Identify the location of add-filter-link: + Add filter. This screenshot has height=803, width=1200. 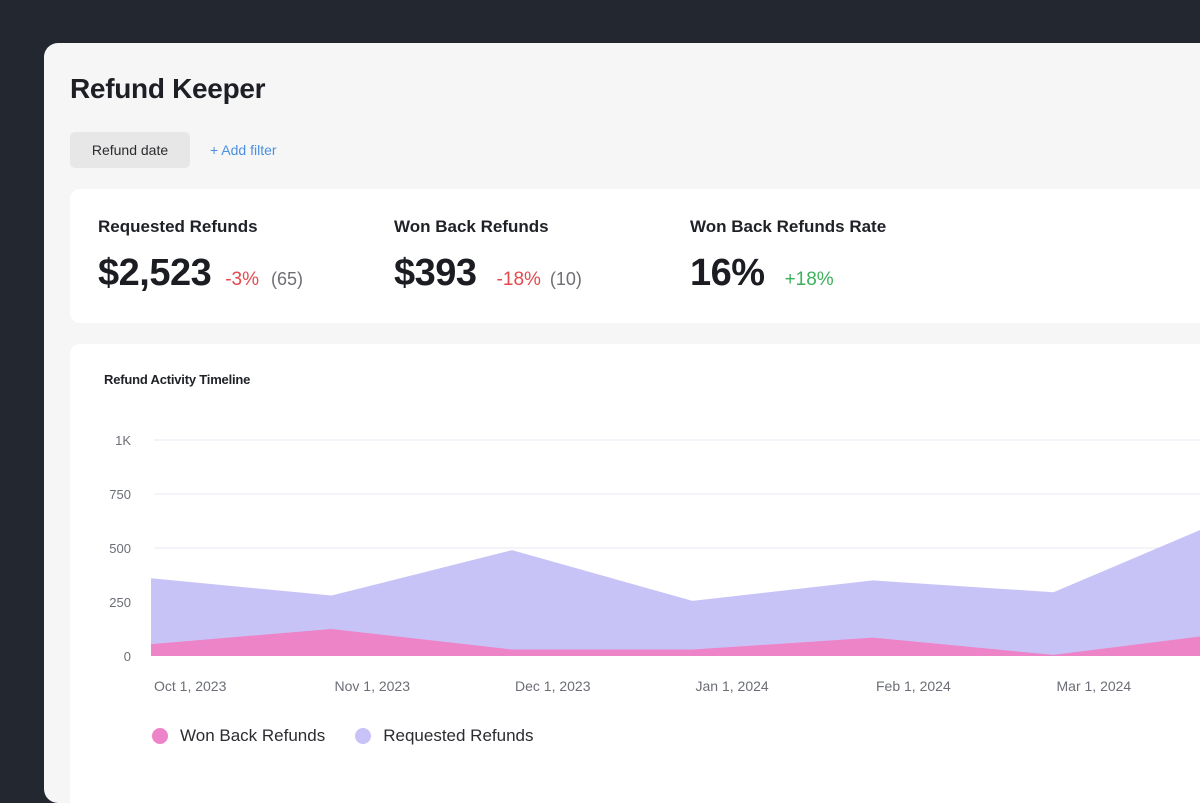
(243, 150).